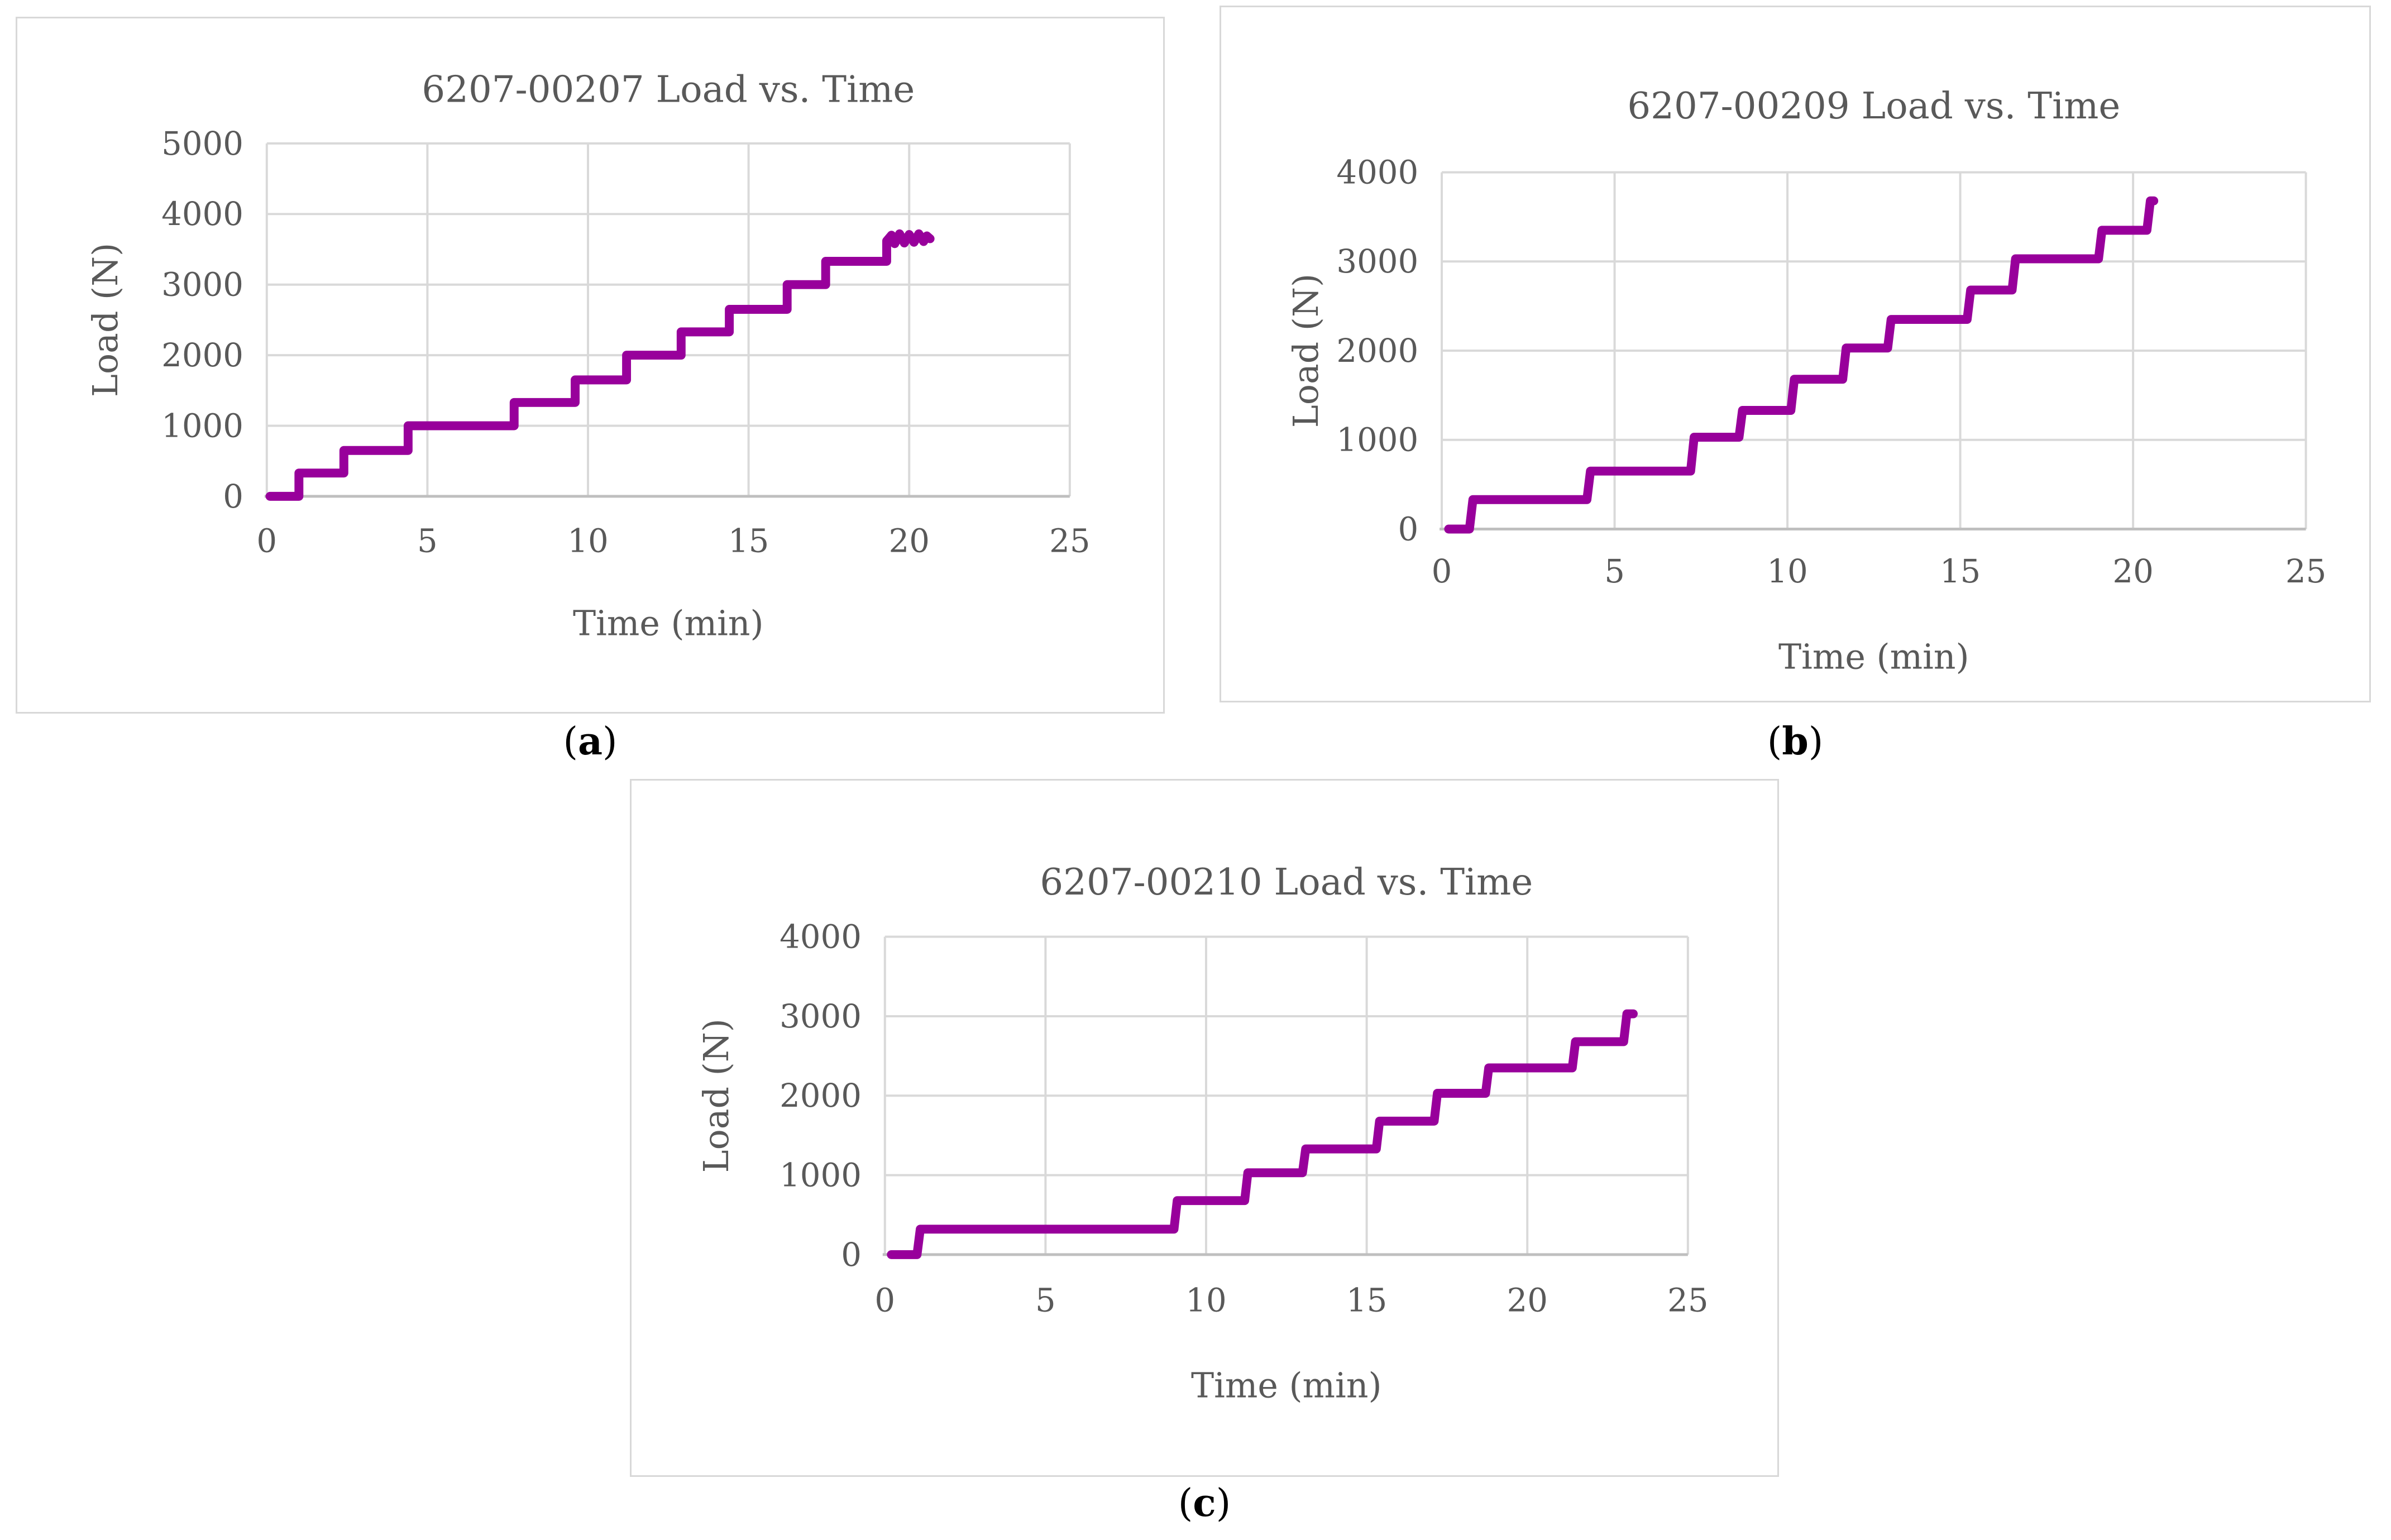 This screenshot has height=1540, width=2391. Describe the element at coordinates (668, 89) in the screenshot. I see `svg-text: 6207-00207 Load vs. Time` at that location.